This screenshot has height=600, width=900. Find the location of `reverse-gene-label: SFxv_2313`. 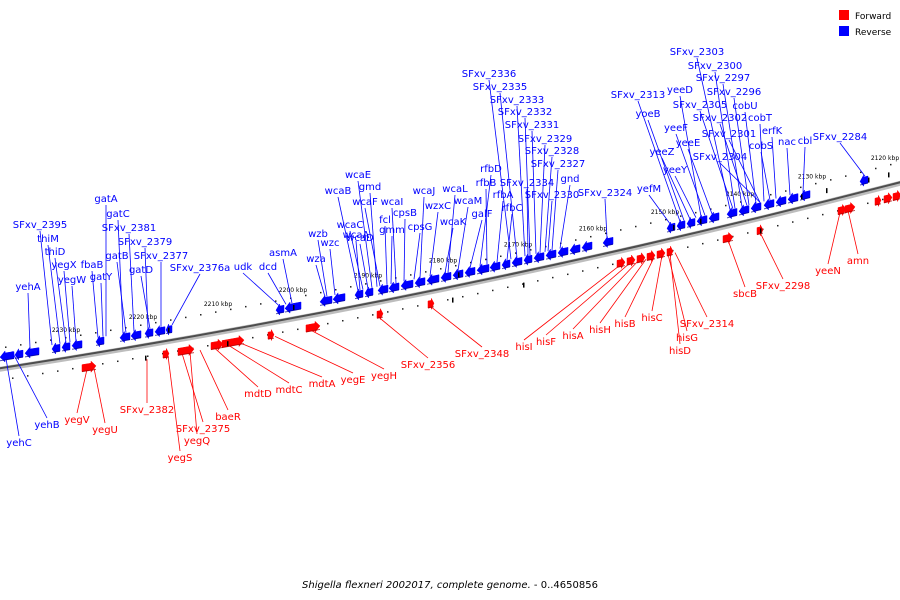

reverse-gene-label: SFxv_2313 is located at coordinates (638, 95).